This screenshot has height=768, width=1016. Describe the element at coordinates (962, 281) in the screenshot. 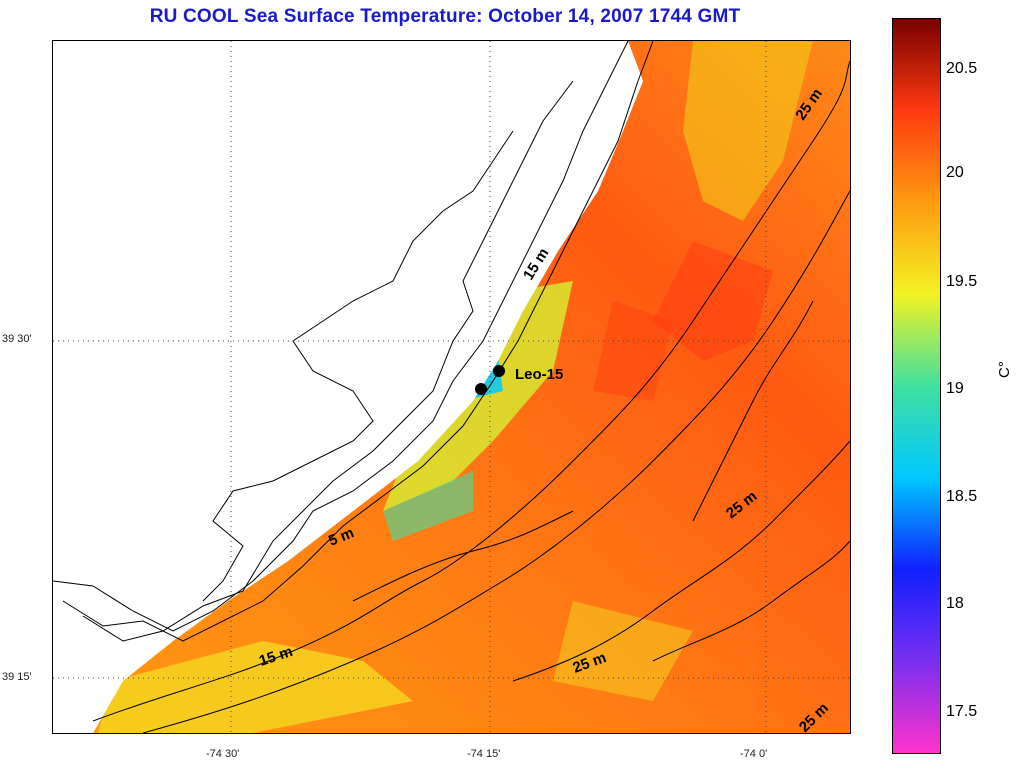

I see `cb-label-19-5: 19.5` at that location.